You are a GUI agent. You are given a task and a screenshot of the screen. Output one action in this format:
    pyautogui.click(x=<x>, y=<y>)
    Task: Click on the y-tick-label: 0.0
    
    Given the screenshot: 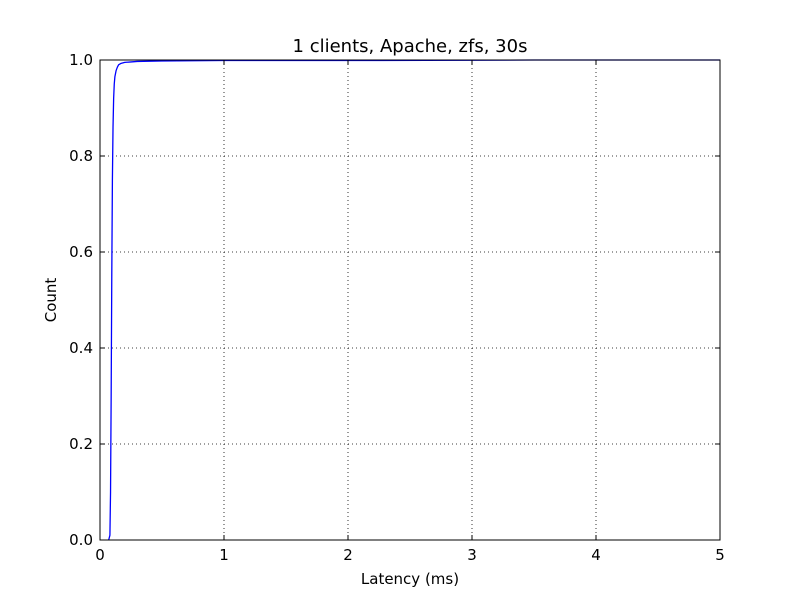 What is the action you would take?
    pyautogui.click(x=81, y=540)
    